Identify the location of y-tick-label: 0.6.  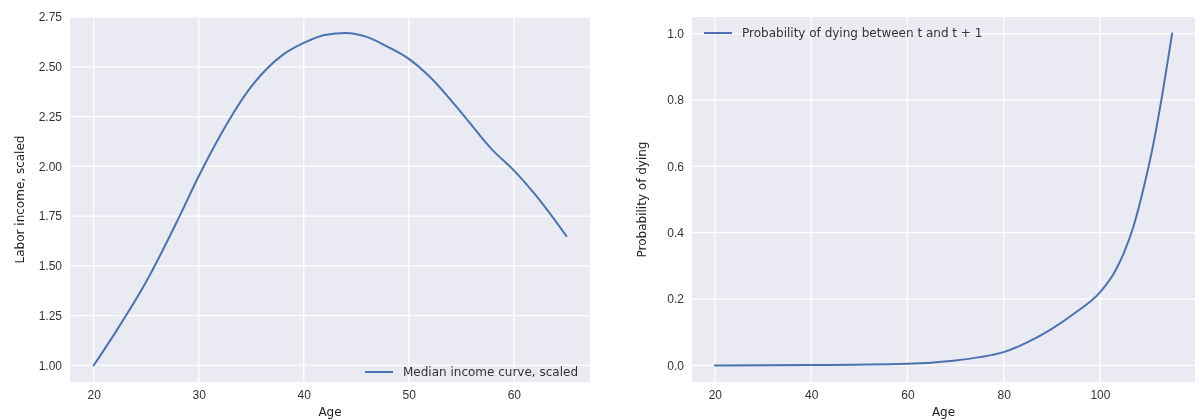
(676, 166).